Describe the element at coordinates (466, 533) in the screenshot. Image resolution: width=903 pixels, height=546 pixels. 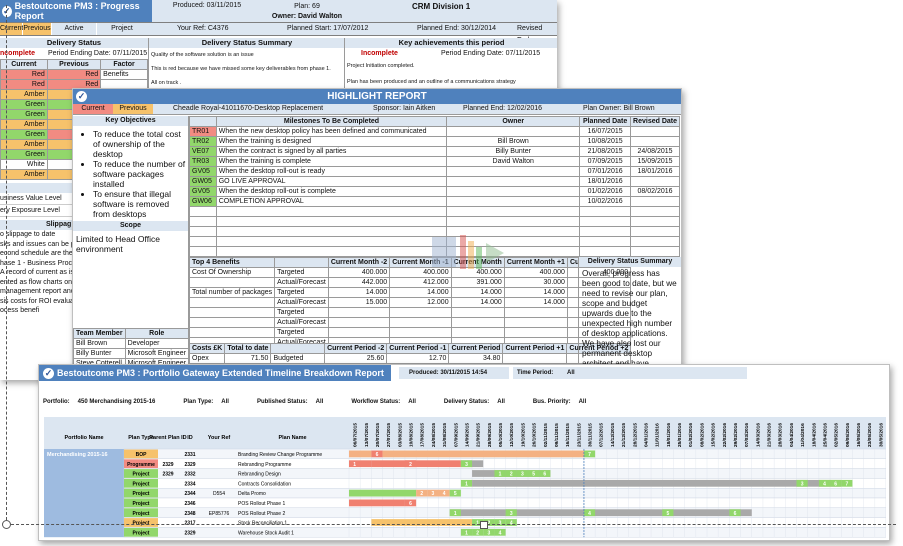
I see `timeline-bar-label: 1` at that location.